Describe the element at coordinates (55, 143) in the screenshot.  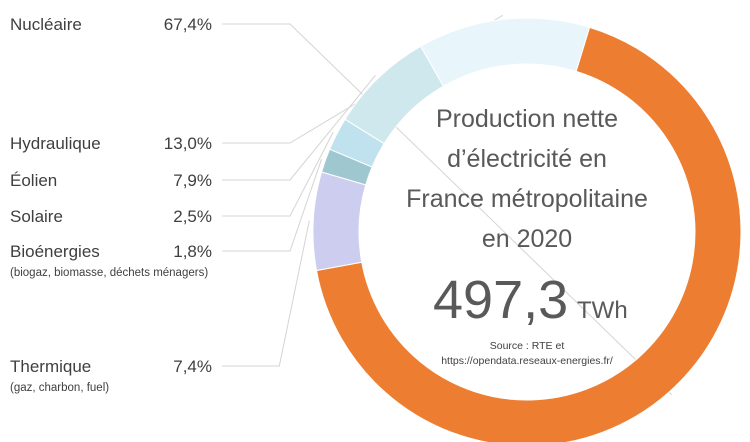
I see `label-hydraulique: Hydraulique` at that location.